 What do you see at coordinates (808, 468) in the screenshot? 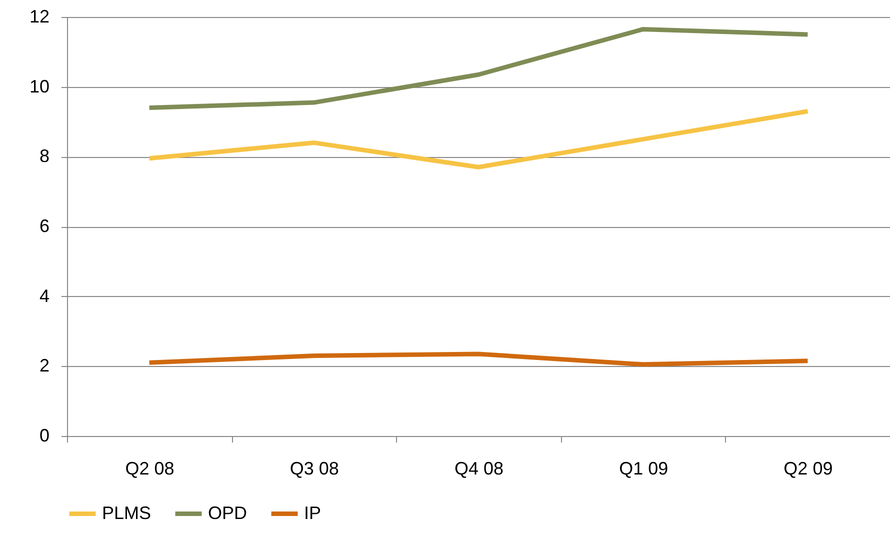
I see `x-tick-label: Q2 09` at bounding box center [808, 468].